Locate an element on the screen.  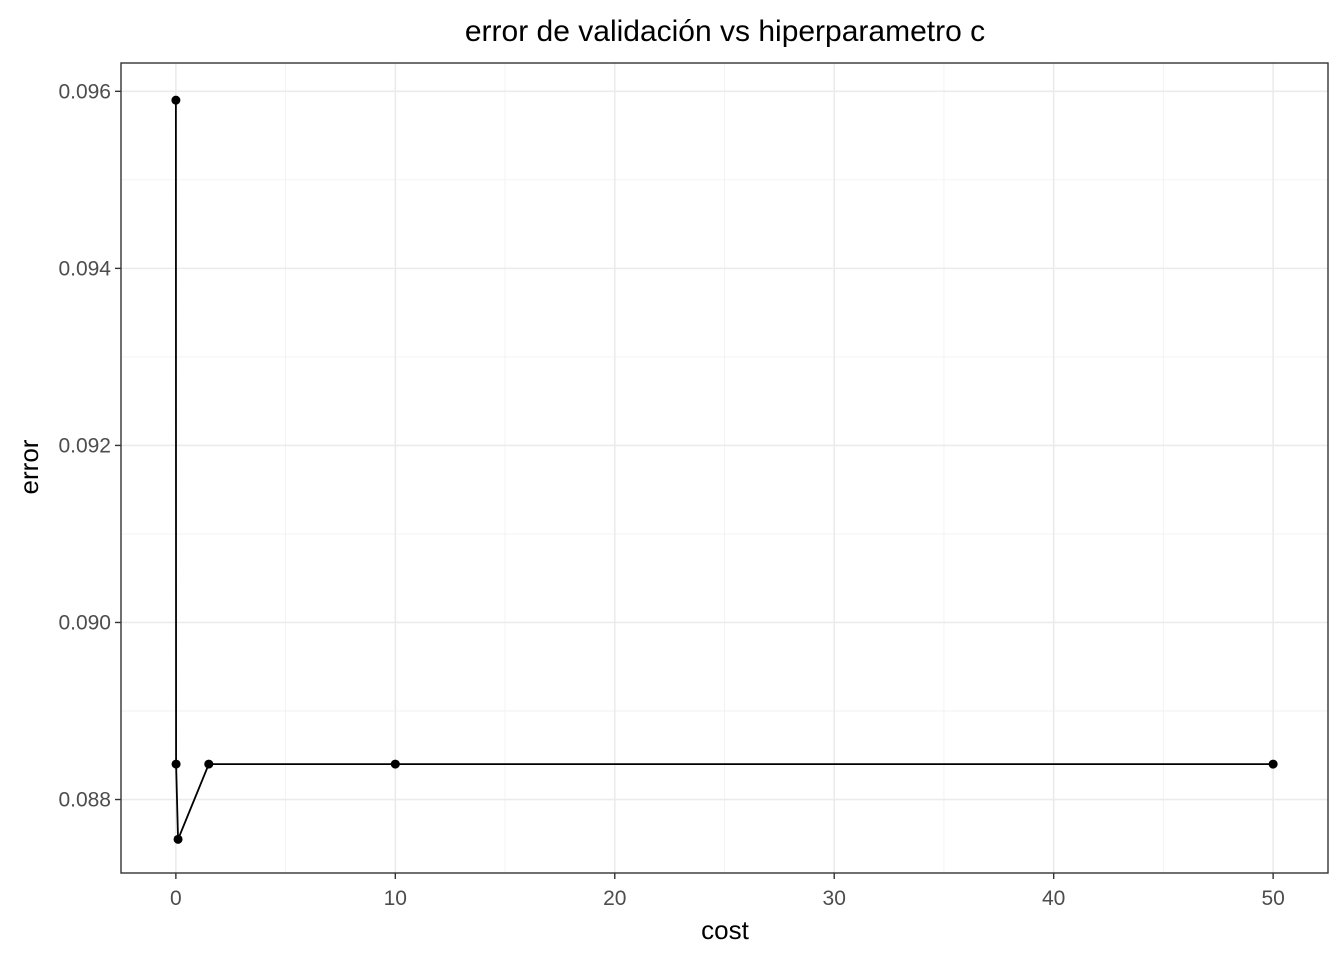
y-tick-label: 0.090 is located at coordinates (84, 622).